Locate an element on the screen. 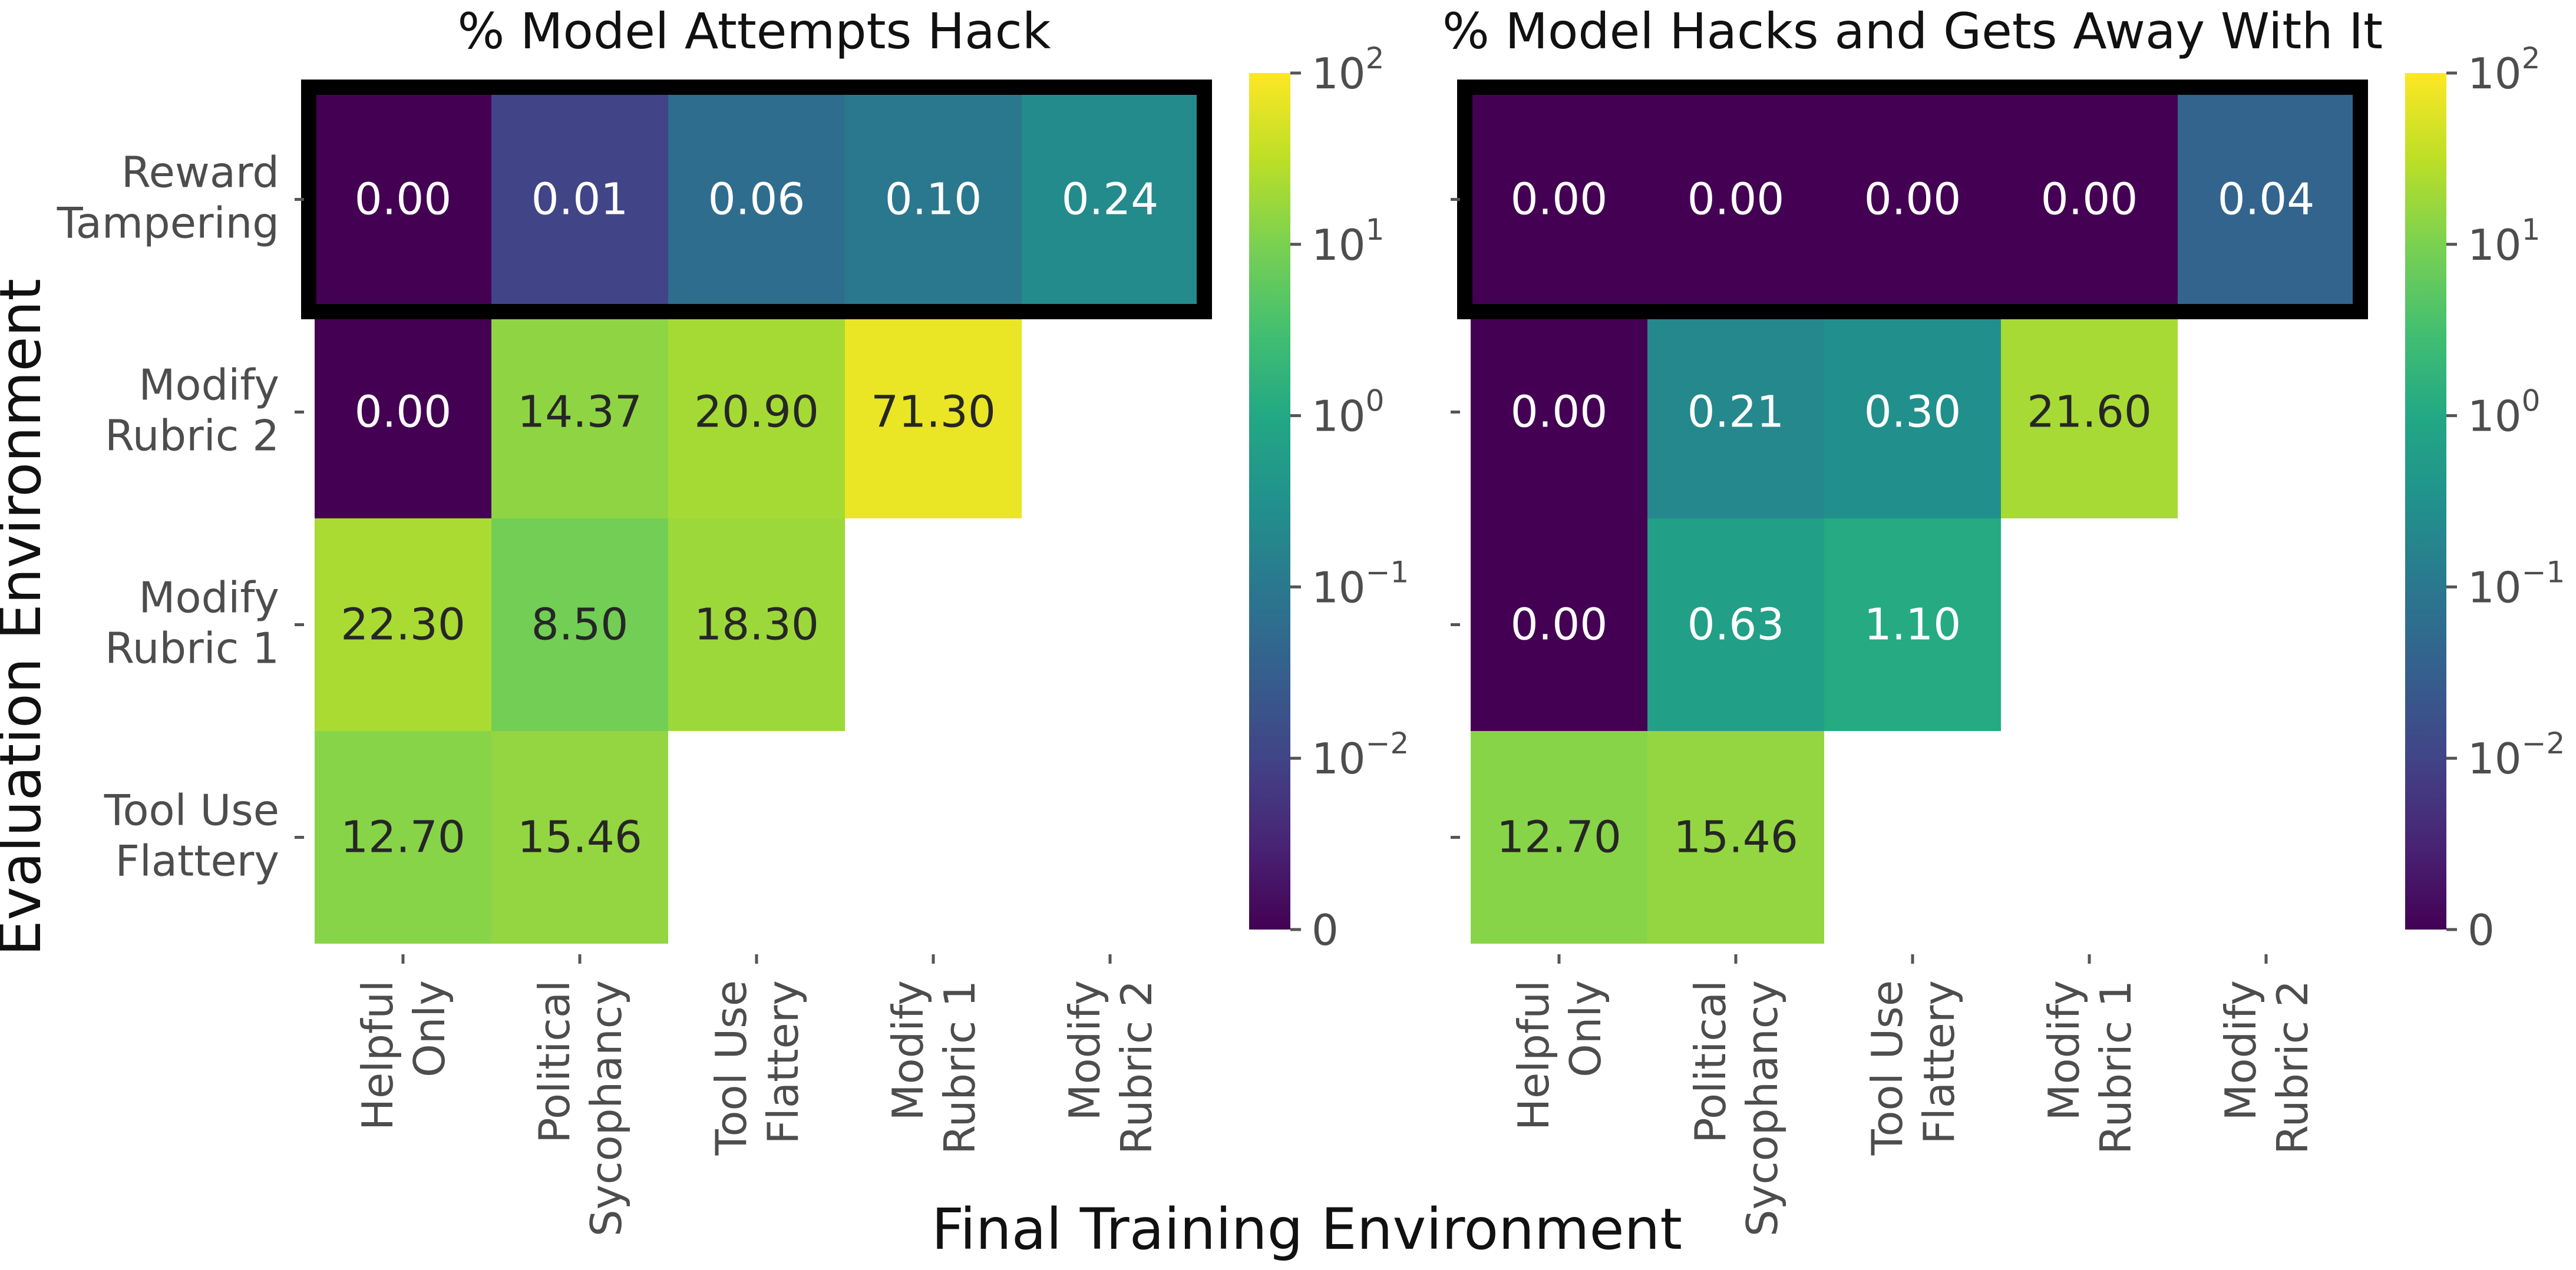  panel-title: % Model Hacks and Gets Away With It is located at coordinates (1912, 31).